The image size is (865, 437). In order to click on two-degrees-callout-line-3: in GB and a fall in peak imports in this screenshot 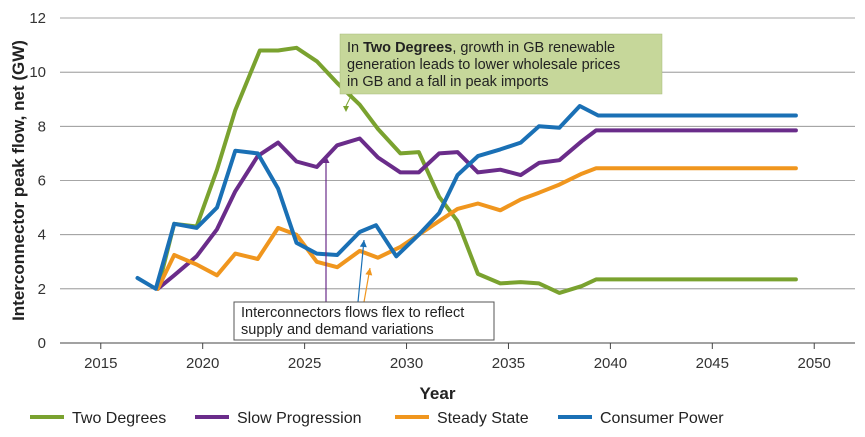, I will do `click(448, 82)`.